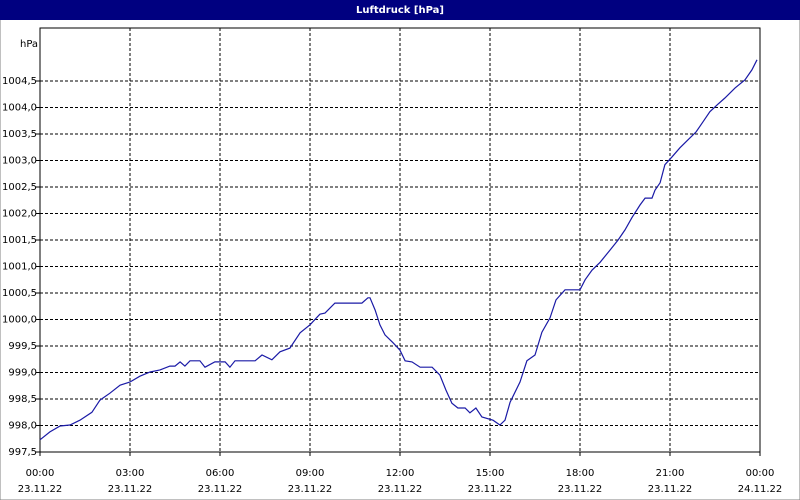 This screenshot has height=500, width=800. Describe the element at coordinates (490, 473) in the screenshot. I see `x-tick-label: 15:00` at that location.